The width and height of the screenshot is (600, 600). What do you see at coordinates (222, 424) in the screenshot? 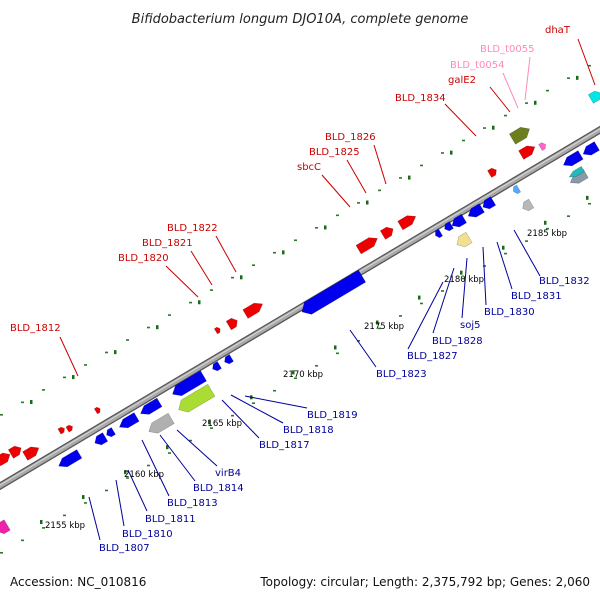
I see `tick-label: 2165 kbp` at bounding box center [222, 424].